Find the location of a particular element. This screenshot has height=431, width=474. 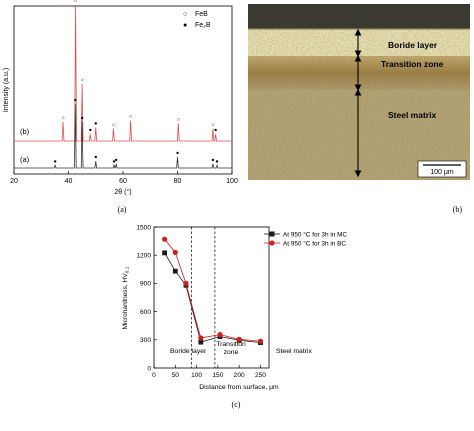

hardness-x-tick-label: 200 is located at coordinates (239, 375).